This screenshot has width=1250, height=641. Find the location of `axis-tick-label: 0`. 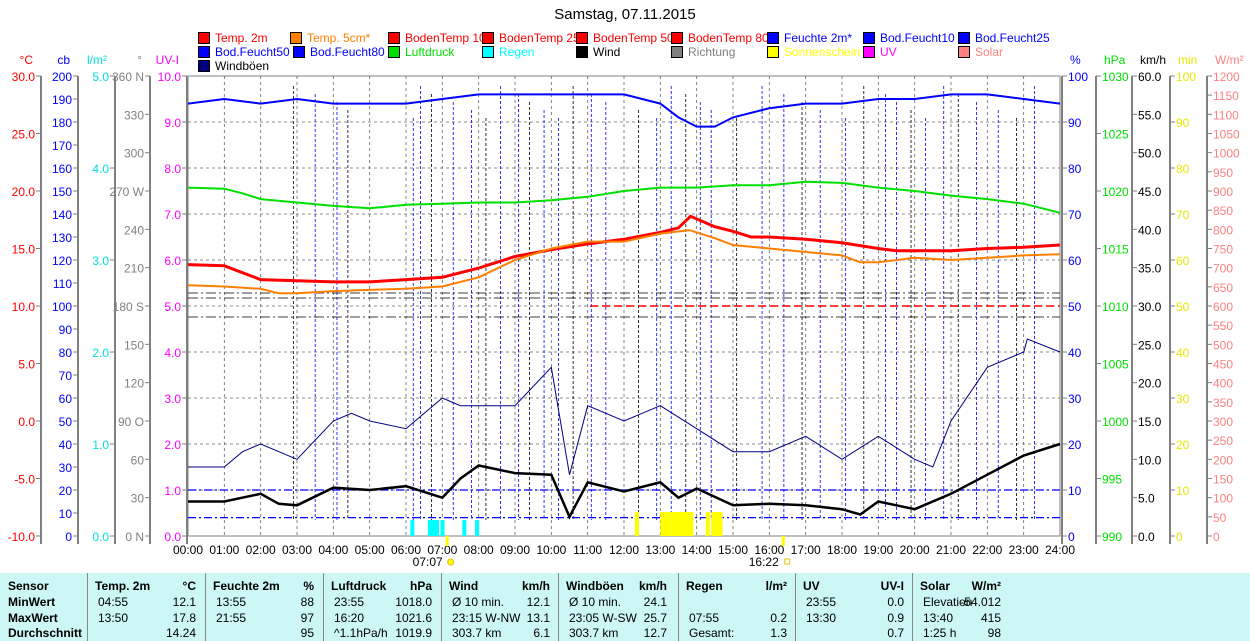

axis-tick-label: 0 is located at coordinates (1179, 537).